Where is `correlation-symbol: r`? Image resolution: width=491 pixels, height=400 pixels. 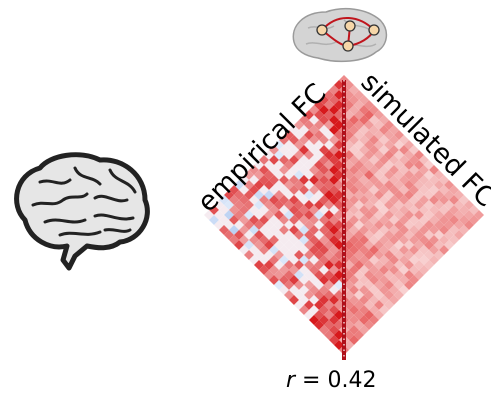 correlation-symbol: r is located at coordinates (291, 380).